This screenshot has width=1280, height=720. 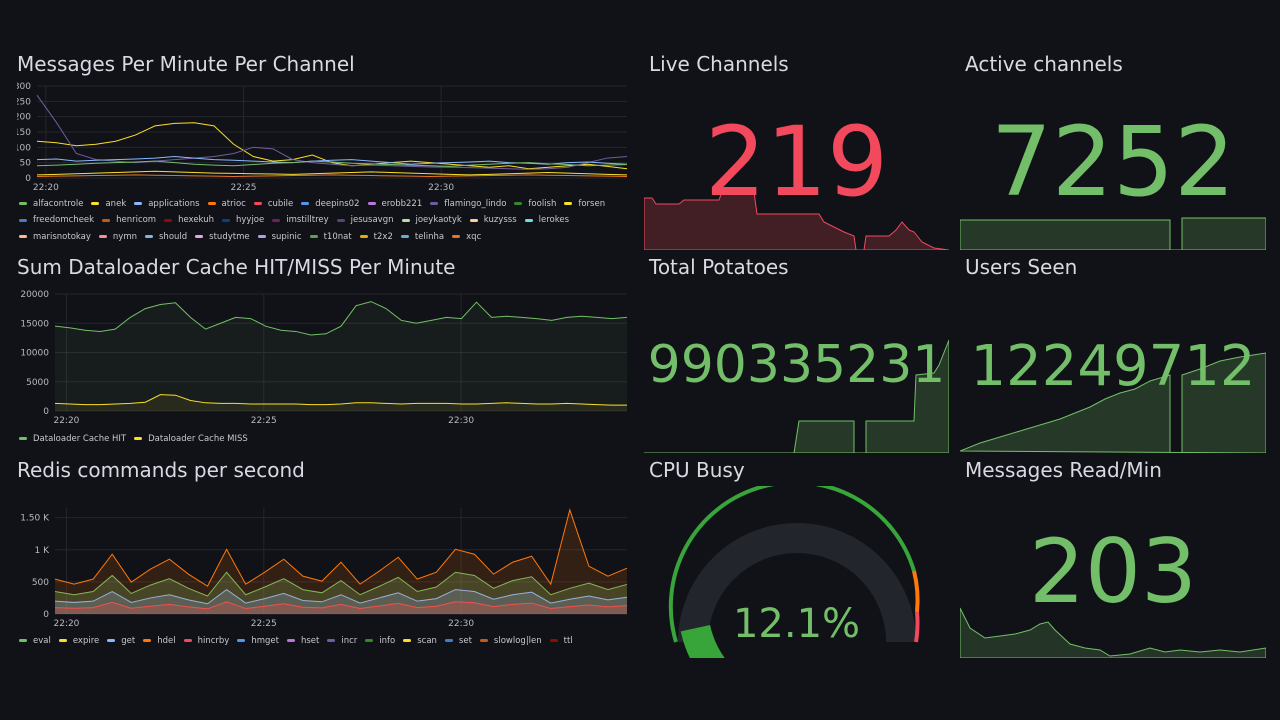 I want to click on redis-stacked-chart: 0 500 1 K 1.50 K 22:20 22:25 22:30, so click(x=323, y=564).